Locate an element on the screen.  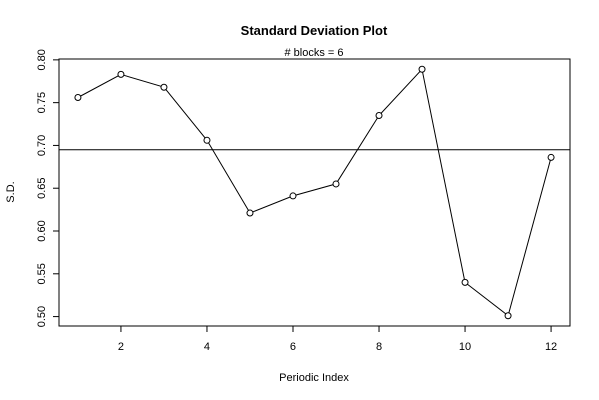
y-tick-label: 0.50 is located at coordinates (42, 316).